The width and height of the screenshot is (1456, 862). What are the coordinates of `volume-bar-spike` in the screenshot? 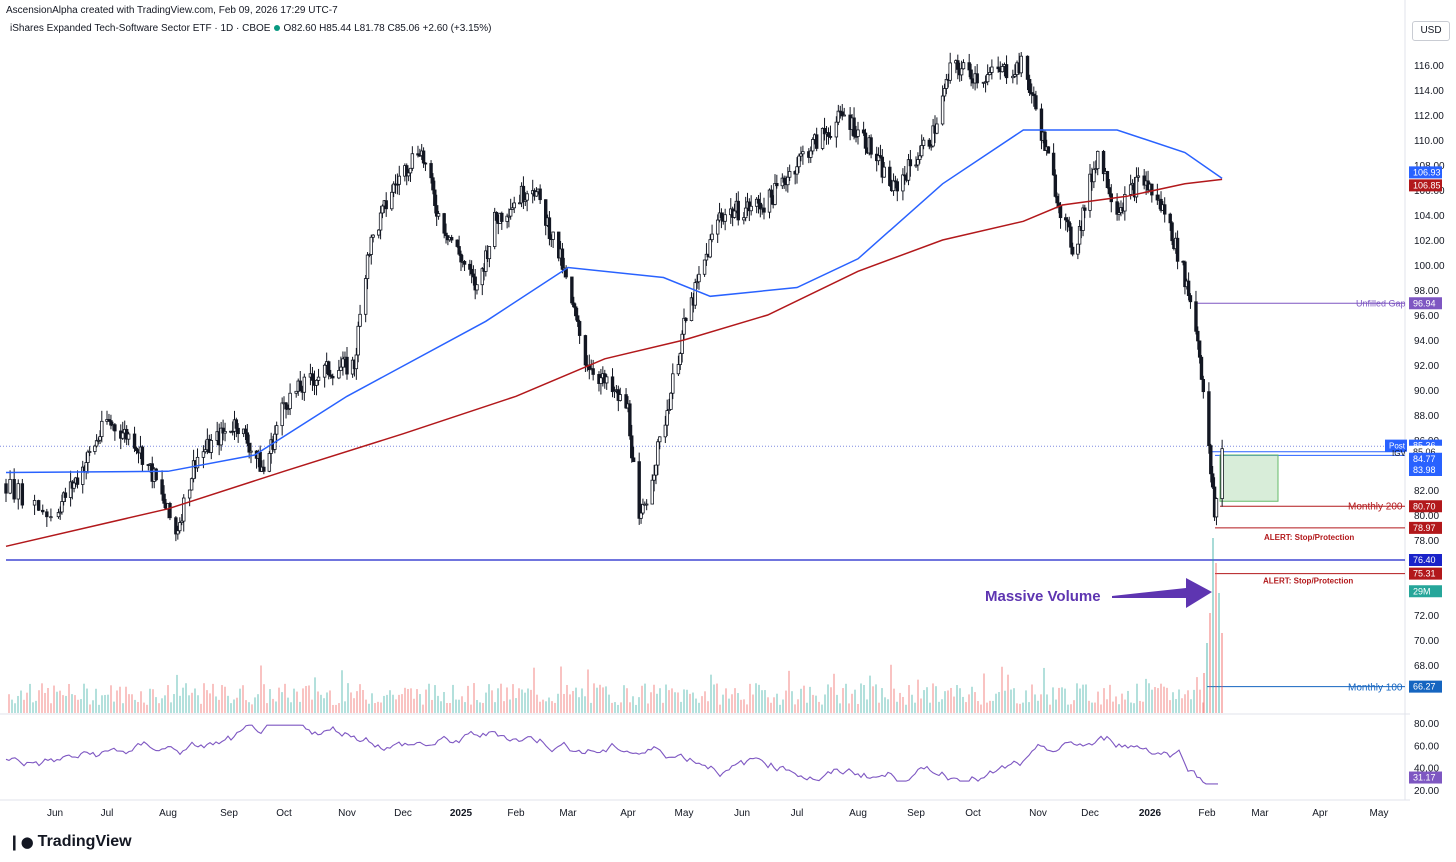 It's located at (1213, 625).